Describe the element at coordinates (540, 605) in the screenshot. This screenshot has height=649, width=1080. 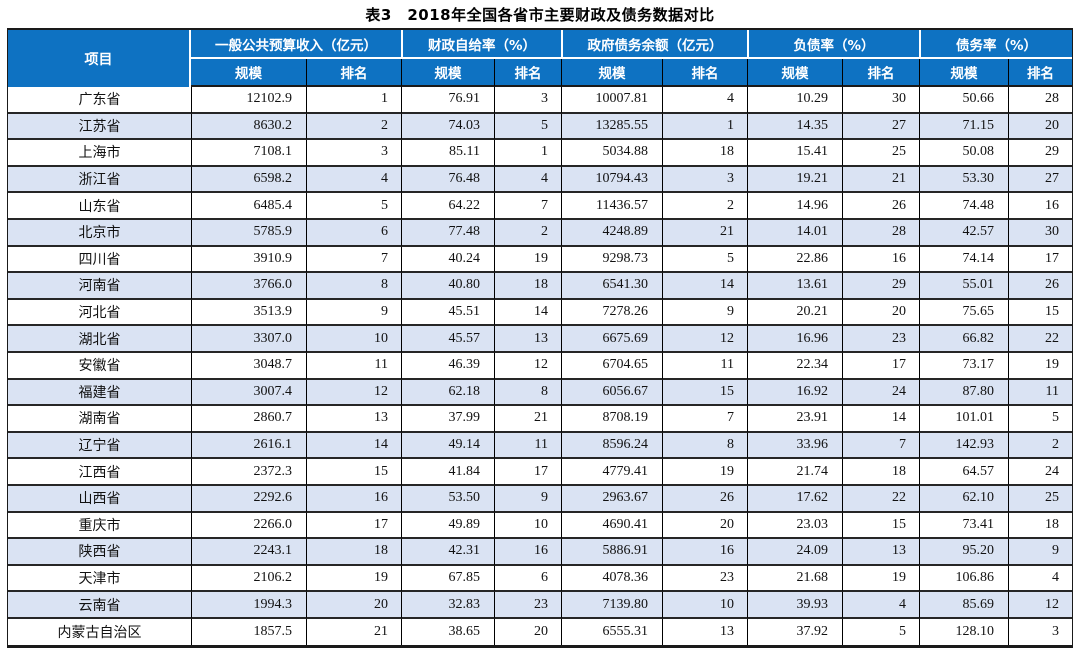
I see `table-row: 云南省 1994.3 20 32.83 23 7139.80 10 39.93 4 85.69 12` at that location.